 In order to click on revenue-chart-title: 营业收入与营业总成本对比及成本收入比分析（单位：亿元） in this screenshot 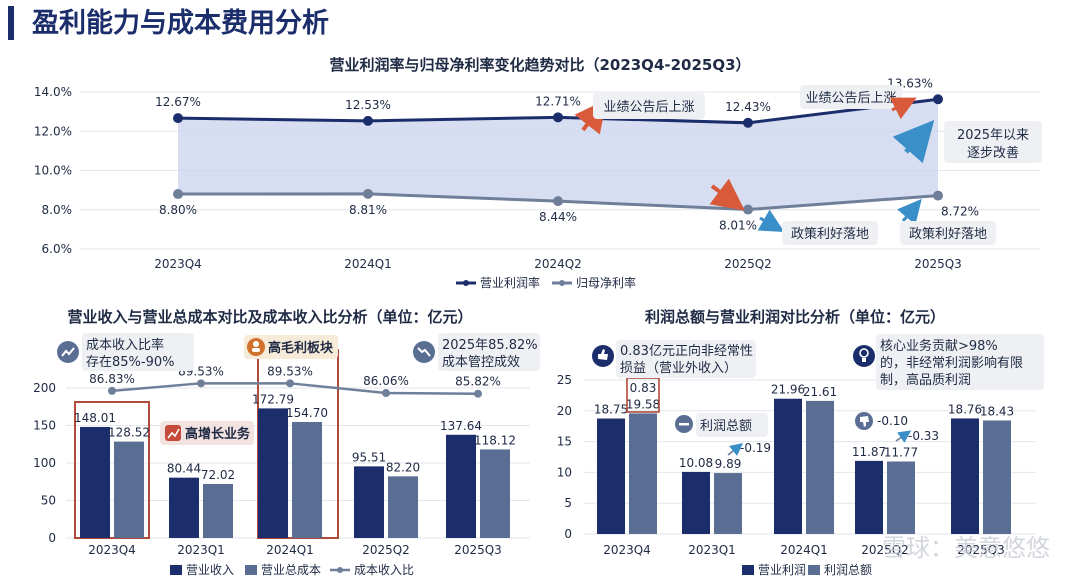, I will do `click(269, 317)`.